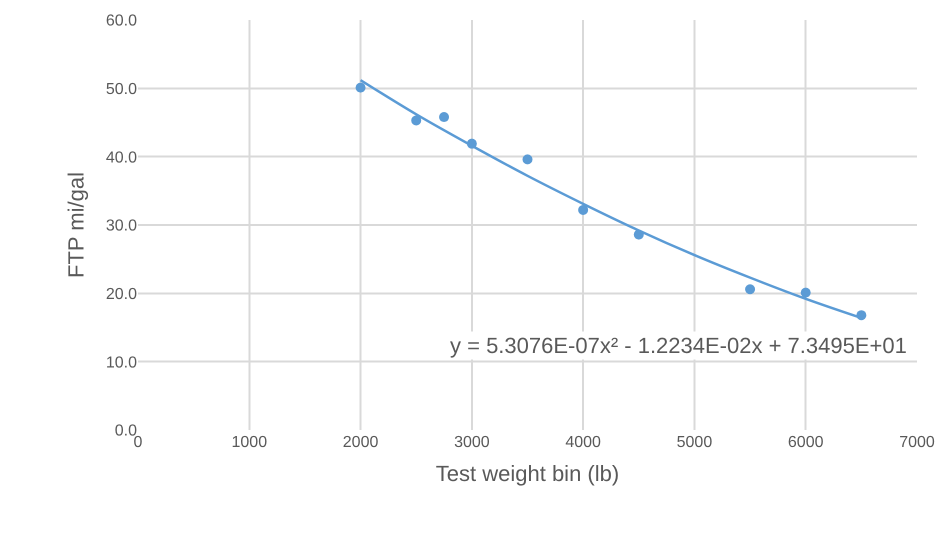  Describe the element at coordinates (249, 442) in the screenshot. I see `x-tick-label: 1000` at that location.